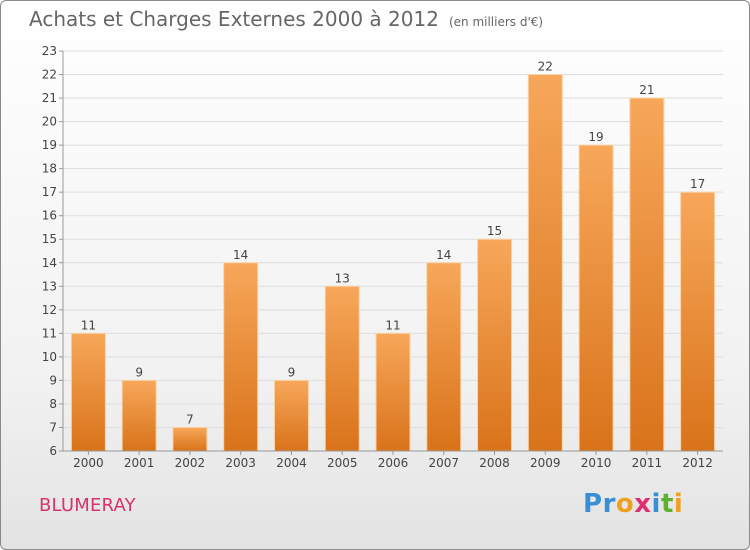  Describe the element at coordinates (240, 463) in the screenshot. I see `x-tick-label: 2003` at that location.